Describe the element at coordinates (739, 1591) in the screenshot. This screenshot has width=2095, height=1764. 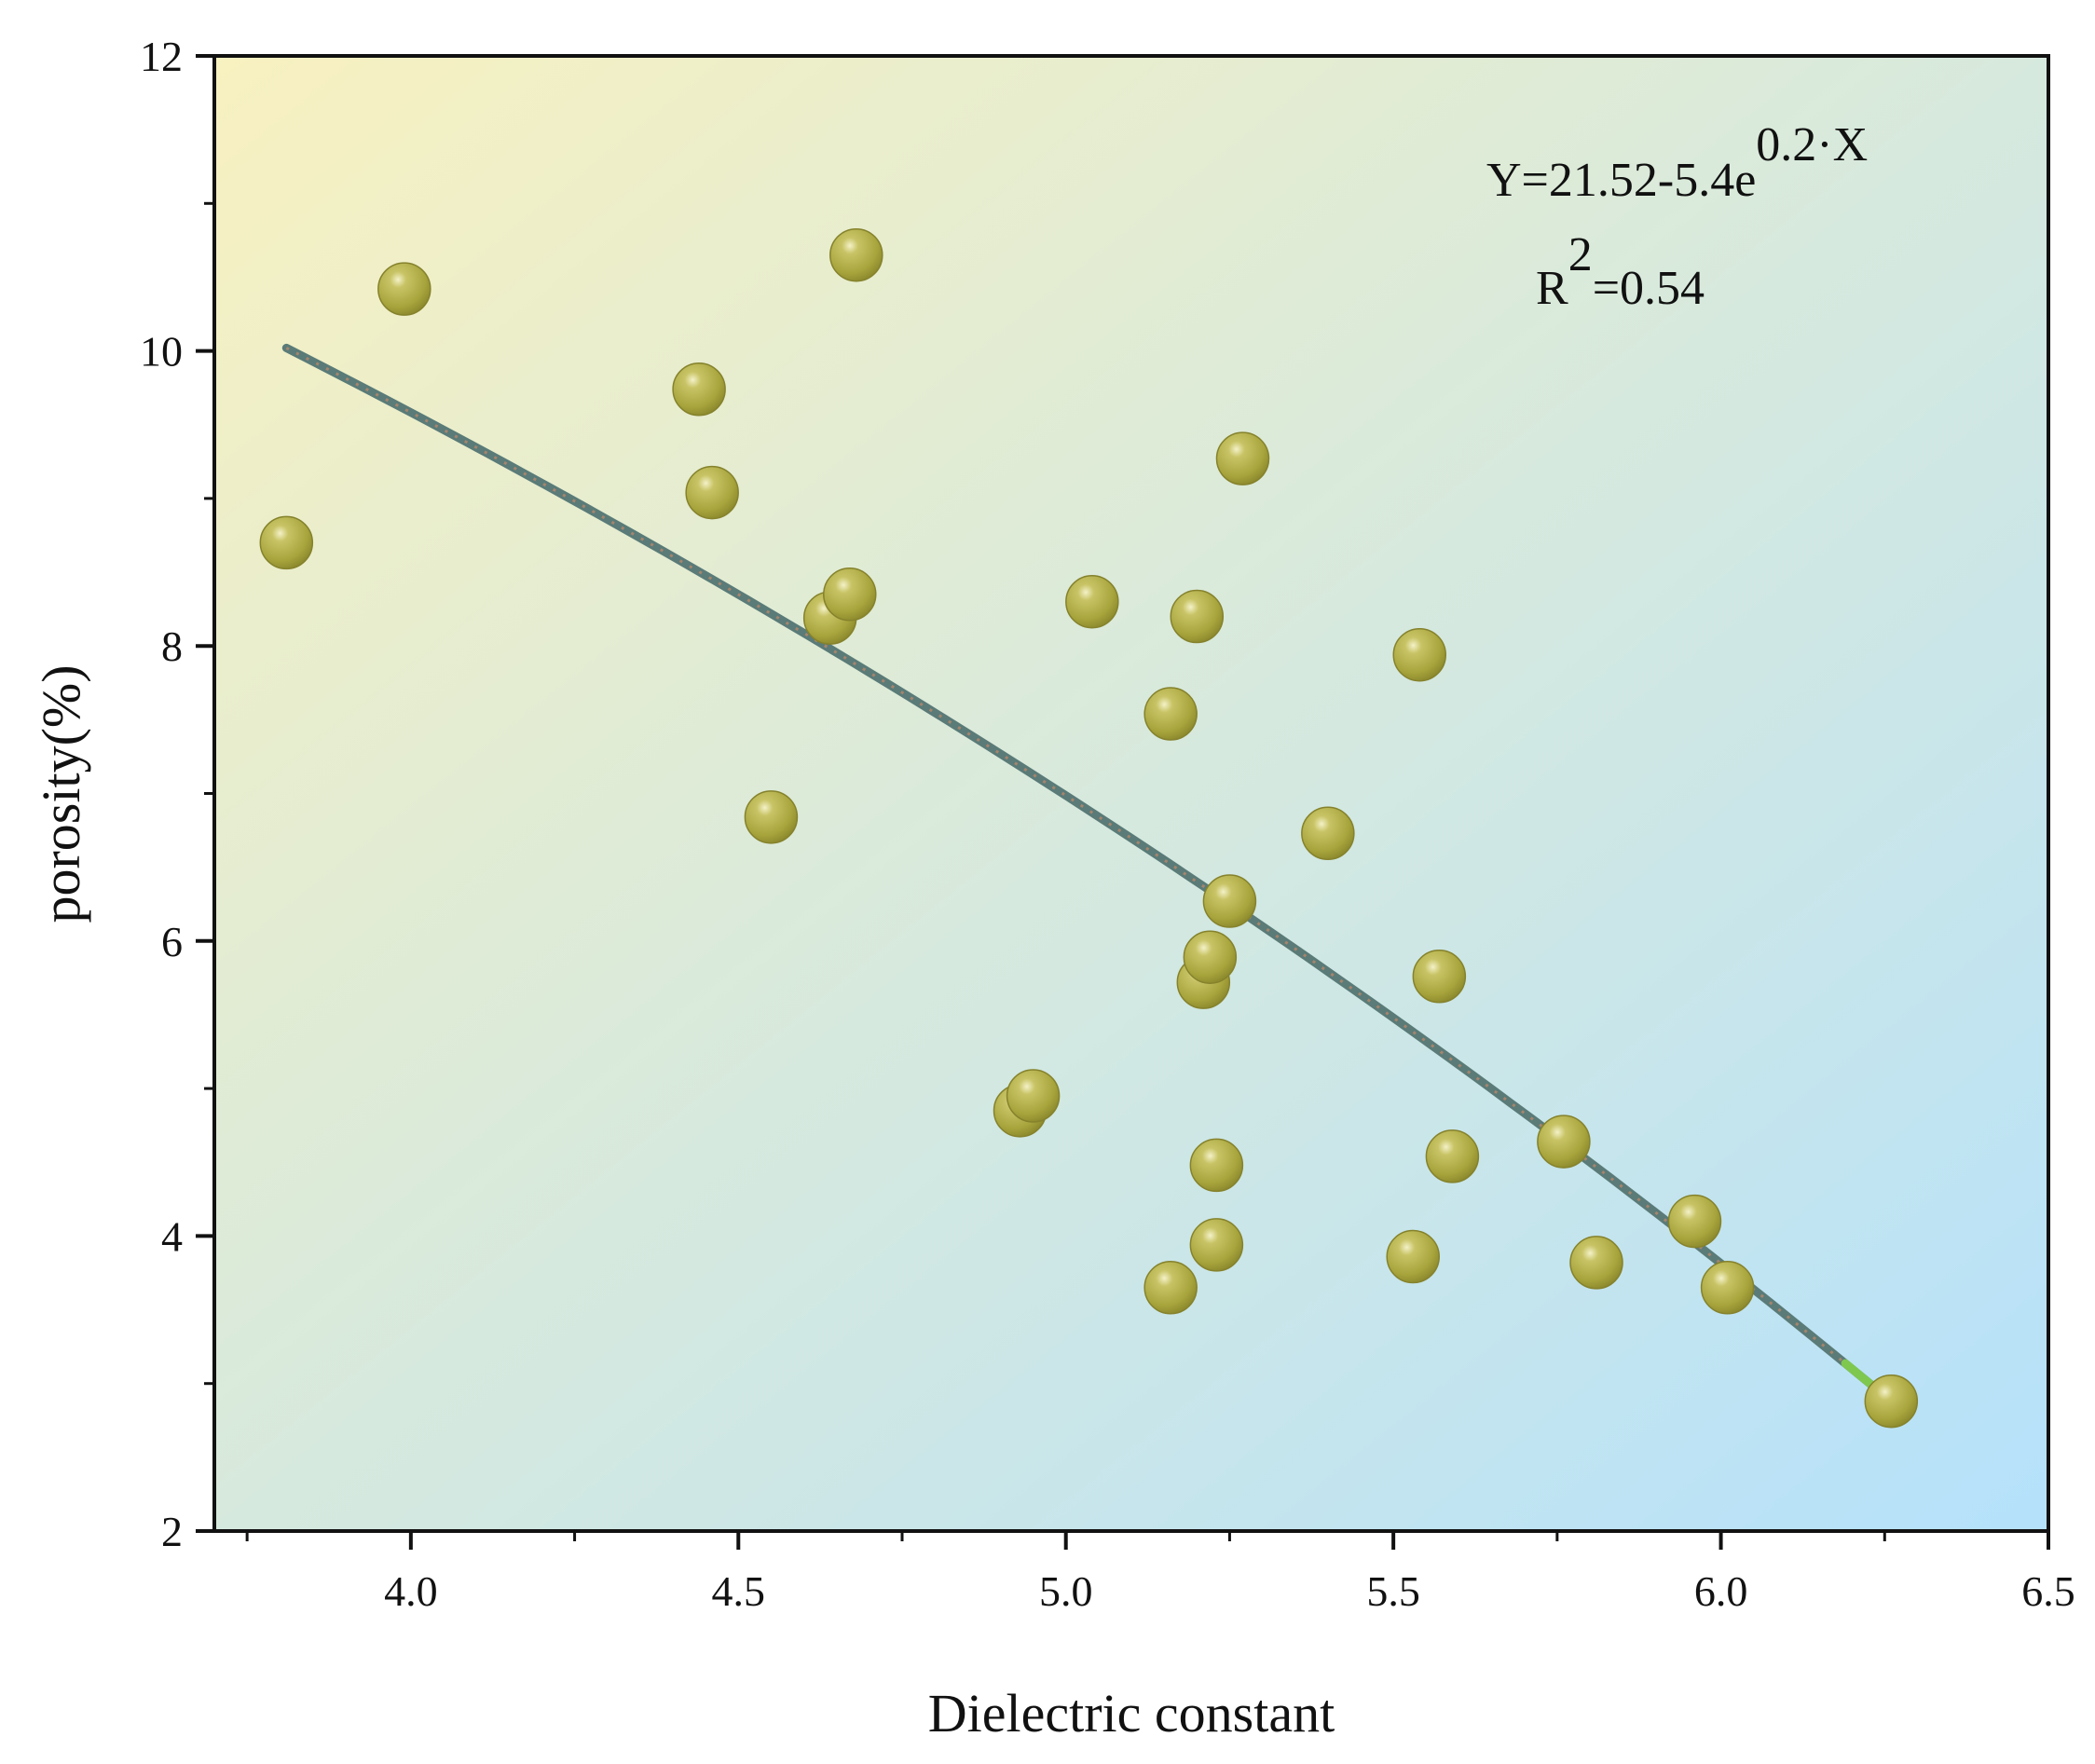
I see `x-tick-label: 4.5` at that location.